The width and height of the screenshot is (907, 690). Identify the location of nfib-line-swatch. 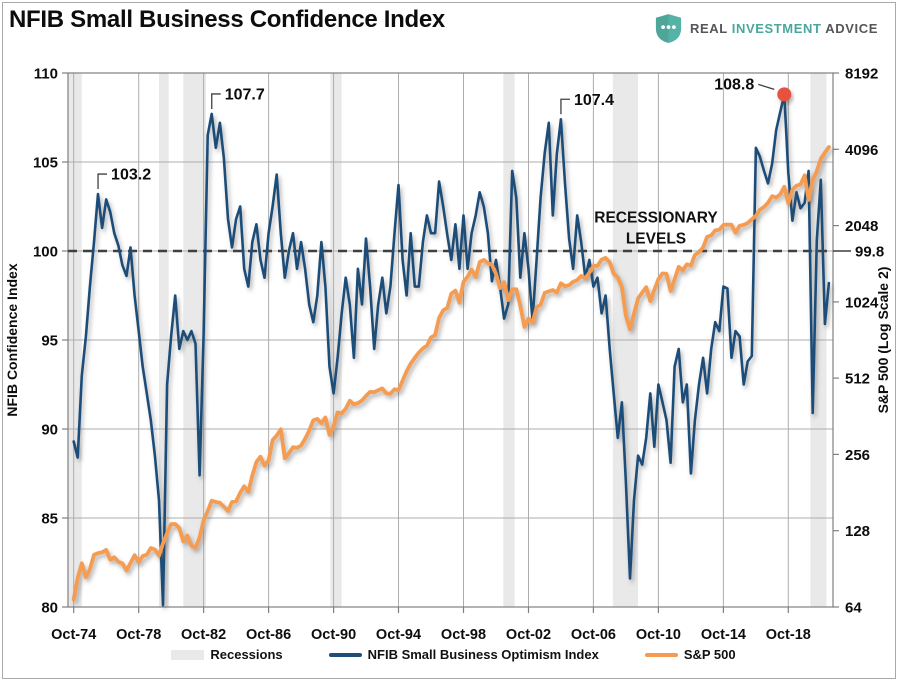
(345, 654).